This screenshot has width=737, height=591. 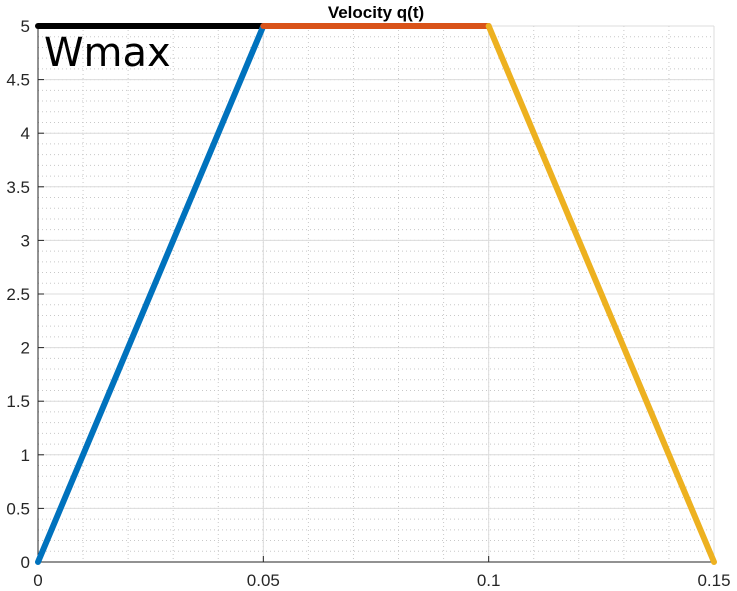 I want to click on y-tick-label: 2, so click(x=25, y=348).